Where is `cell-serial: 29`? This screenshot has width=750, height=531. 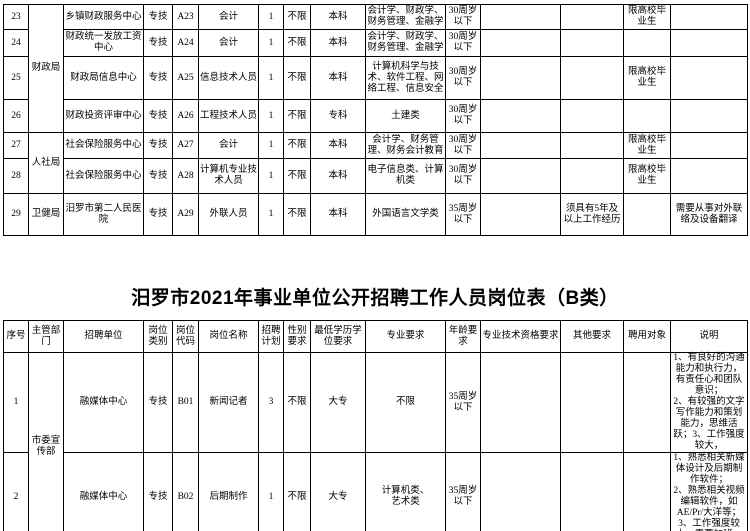
cell-serial: 29 is located at coordinates (16, 214).